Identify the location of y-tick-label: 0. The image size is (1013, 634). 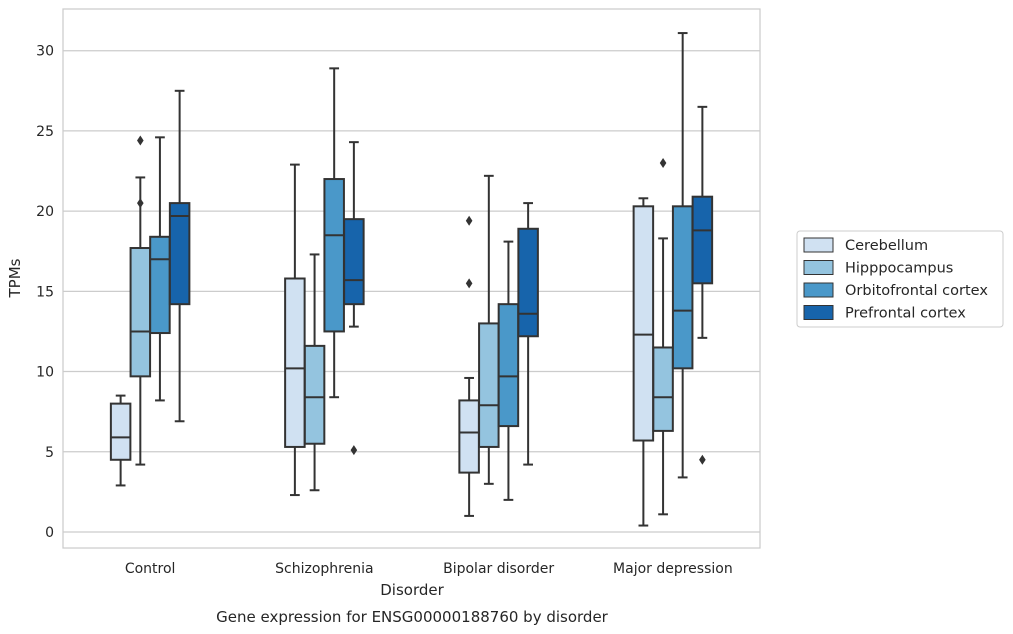
(49, 533).